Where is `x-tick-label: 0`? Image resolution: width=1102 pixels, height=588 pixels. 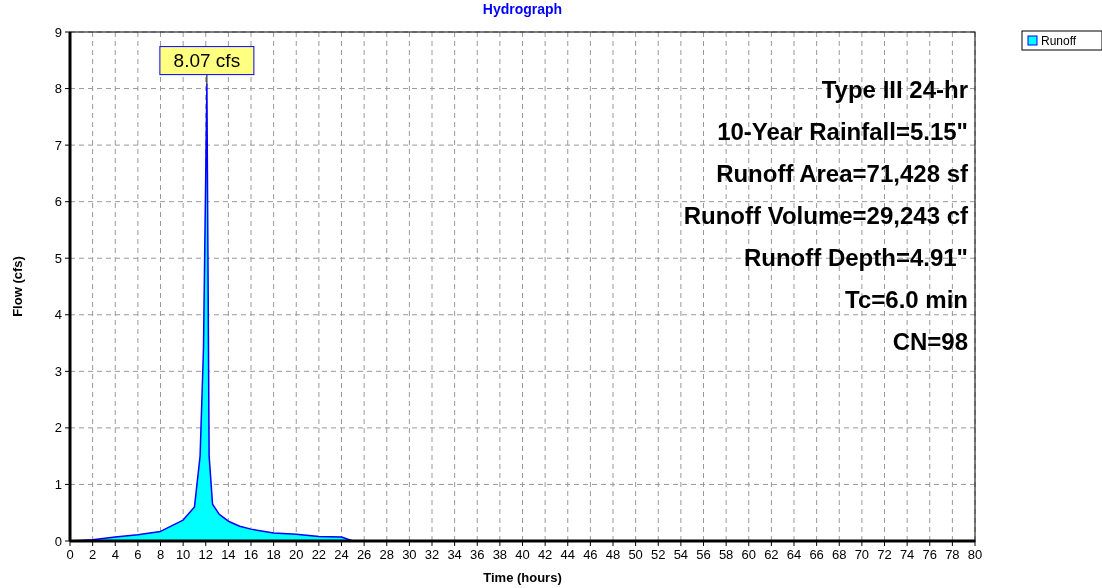
x-tick-label: 0 is located at coordinates (70, 554).